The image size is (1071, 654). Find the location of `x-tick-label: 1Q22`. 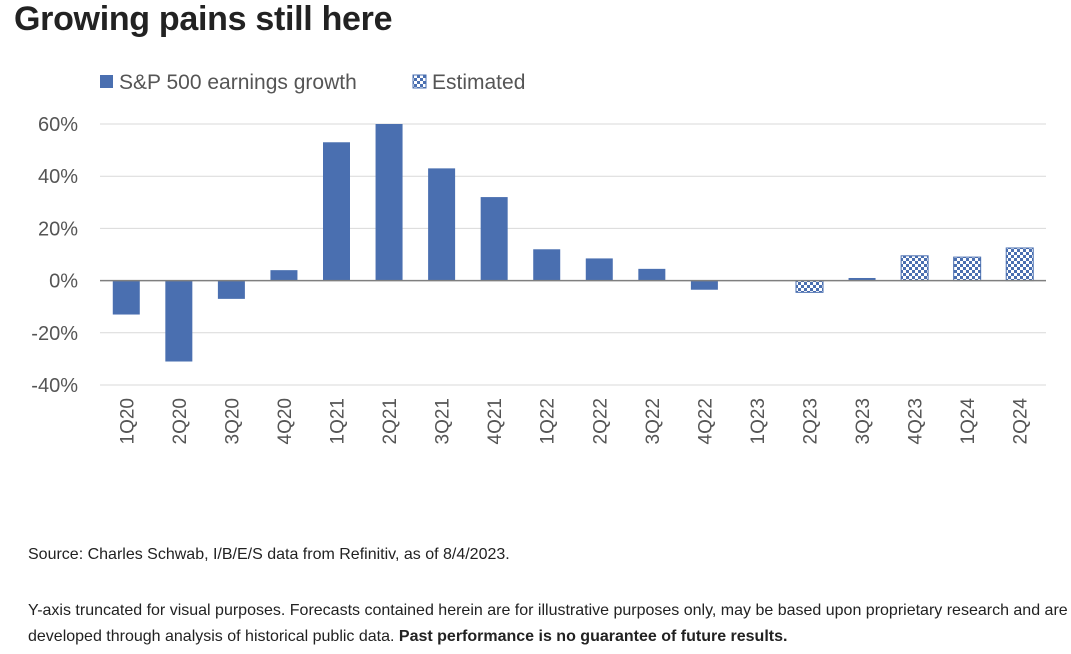

x-tick-label: 1Q22 is located at coordinates (548, 421).